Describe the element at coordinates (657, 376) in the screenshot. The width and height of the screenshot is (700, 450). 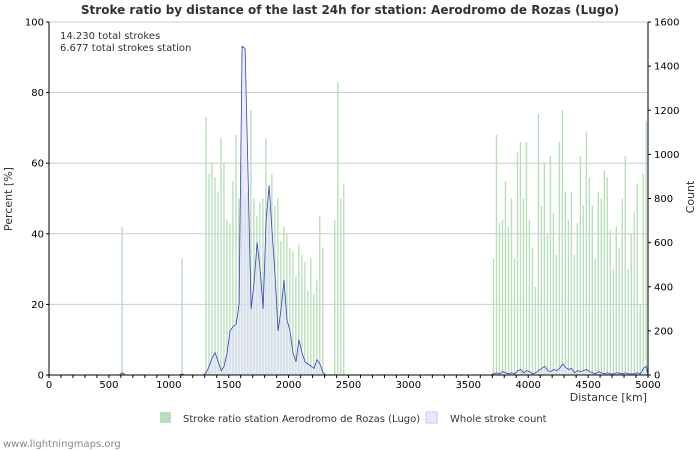
I see `y2-tick-label: 0` at that location.